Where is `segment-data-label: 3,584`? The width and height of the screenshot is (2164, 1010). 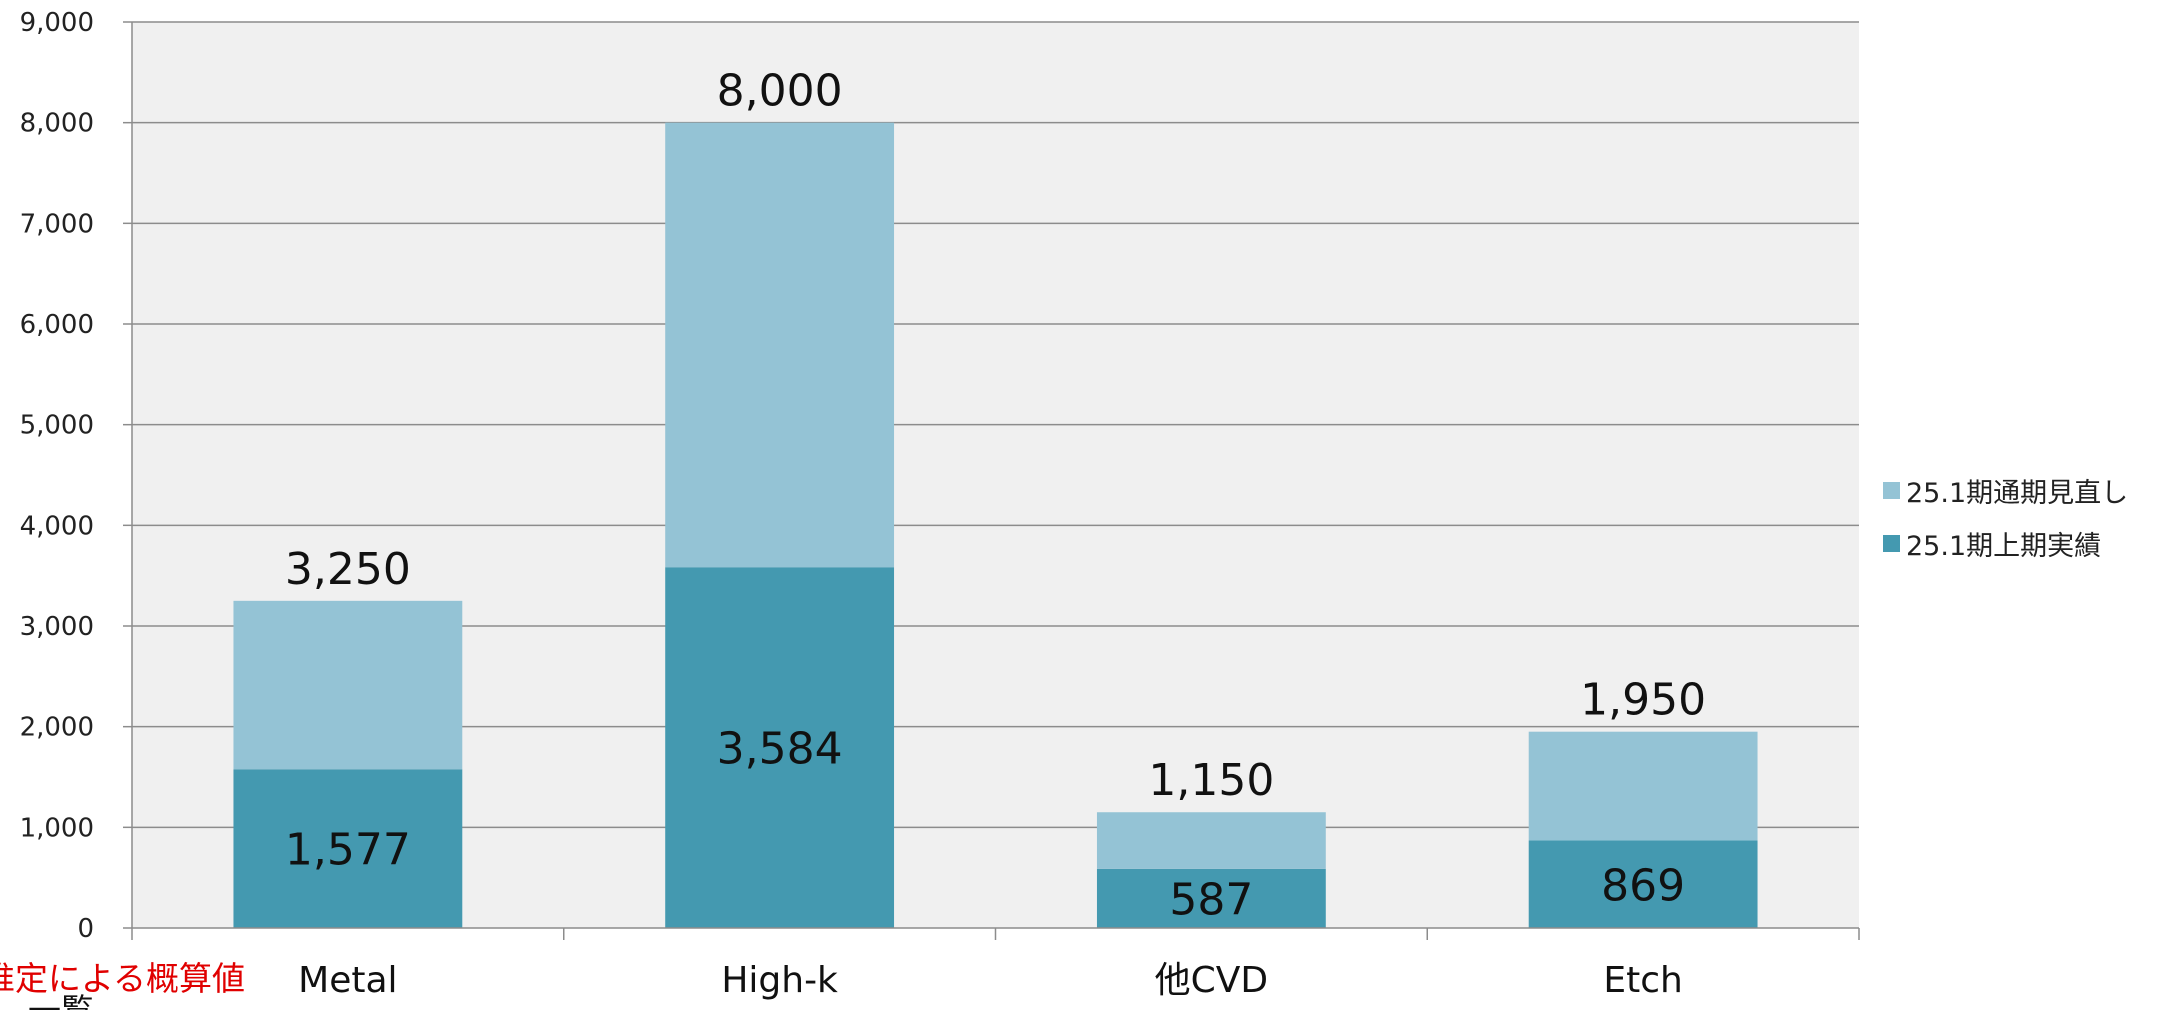
segment-data-label: 3,584 is located at coordinates (780, 749).